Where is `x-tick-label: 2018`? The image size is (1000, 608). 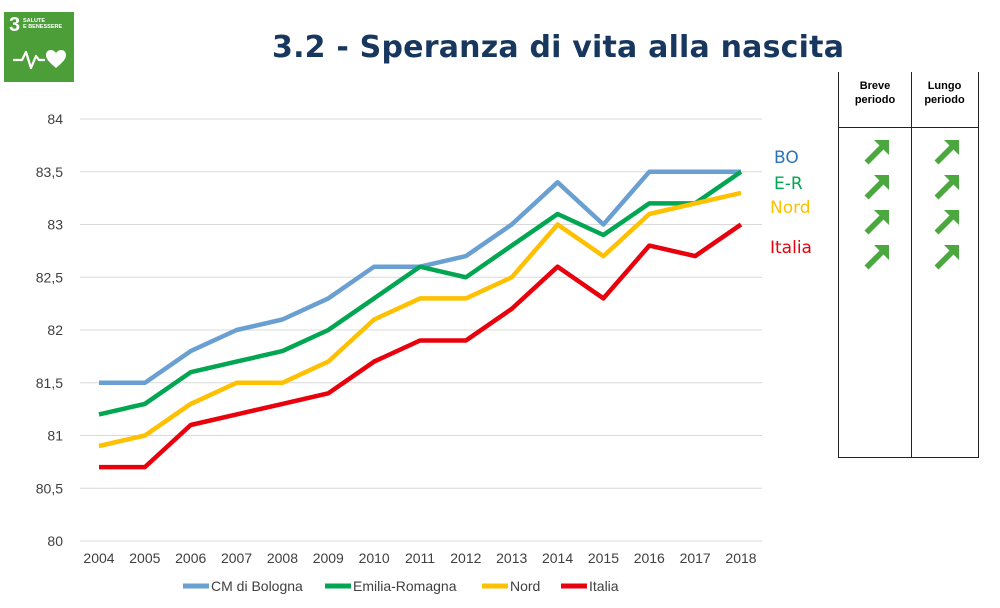
x-tick-label: 2018 is located at coordinates (740, 558).